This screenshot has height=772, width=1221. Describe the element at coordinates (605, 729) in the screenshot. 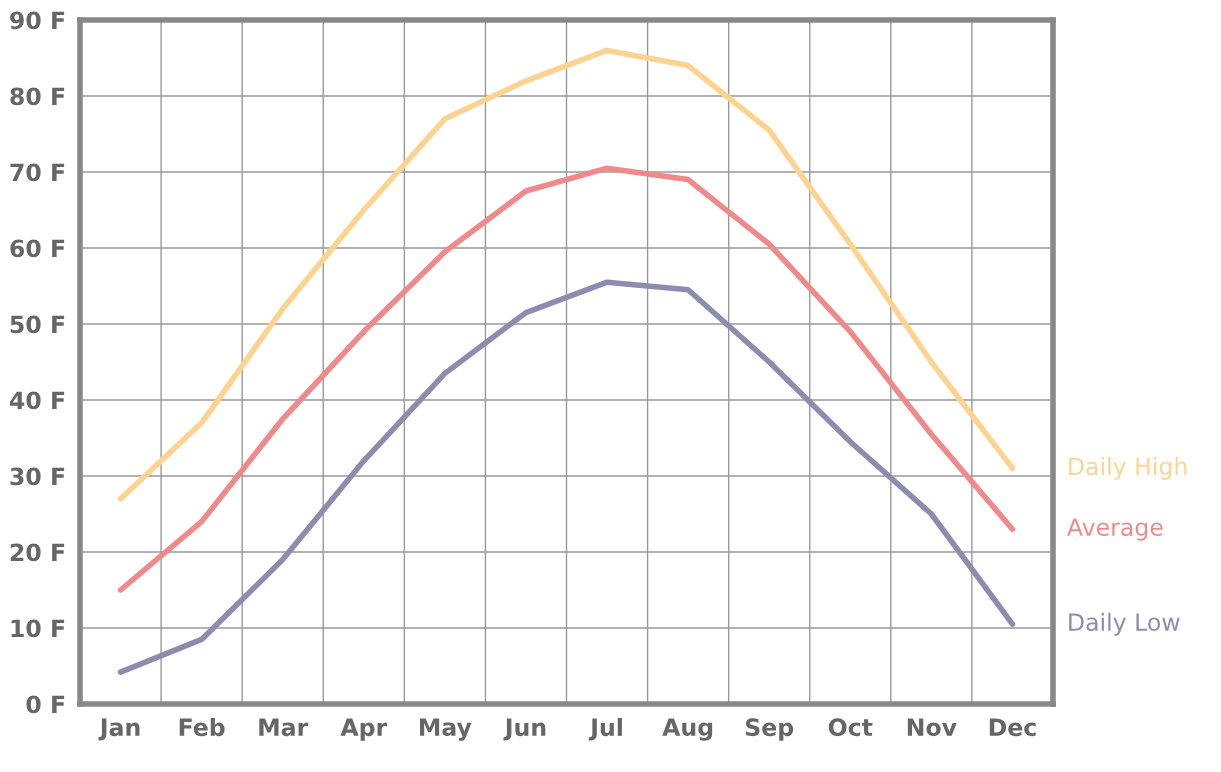

I see `x-tick-label: Jul` at that location.